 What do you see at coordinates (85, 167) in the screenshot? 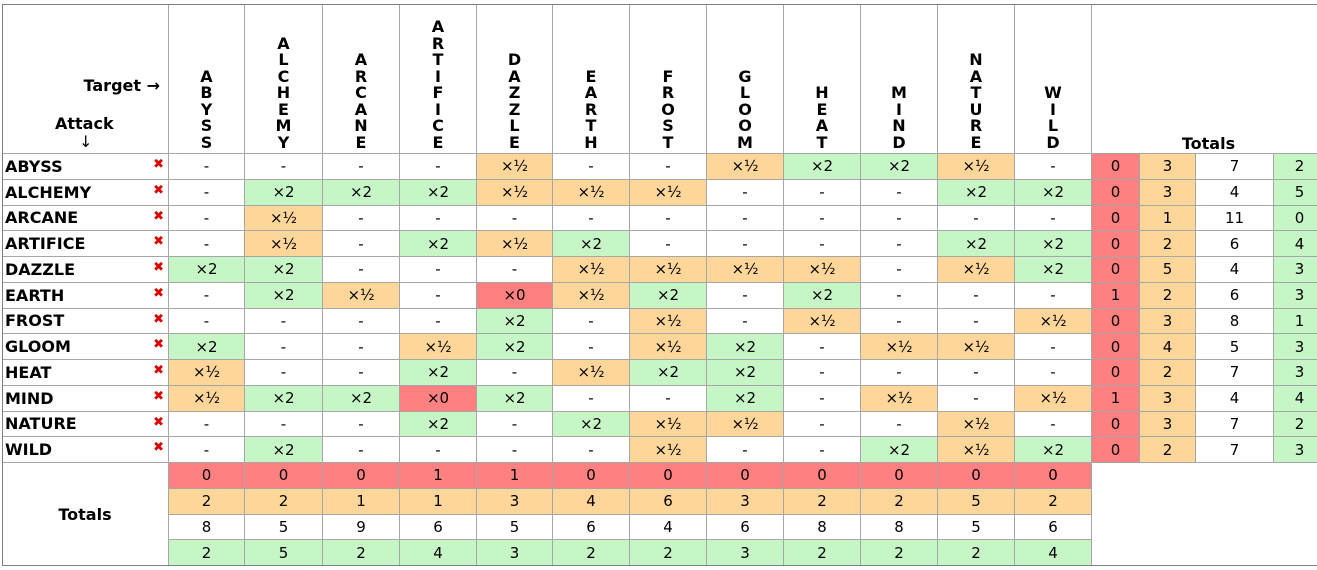
I see `row-label-abyss: ABYSS ✖` at bounding box center [85, 167].